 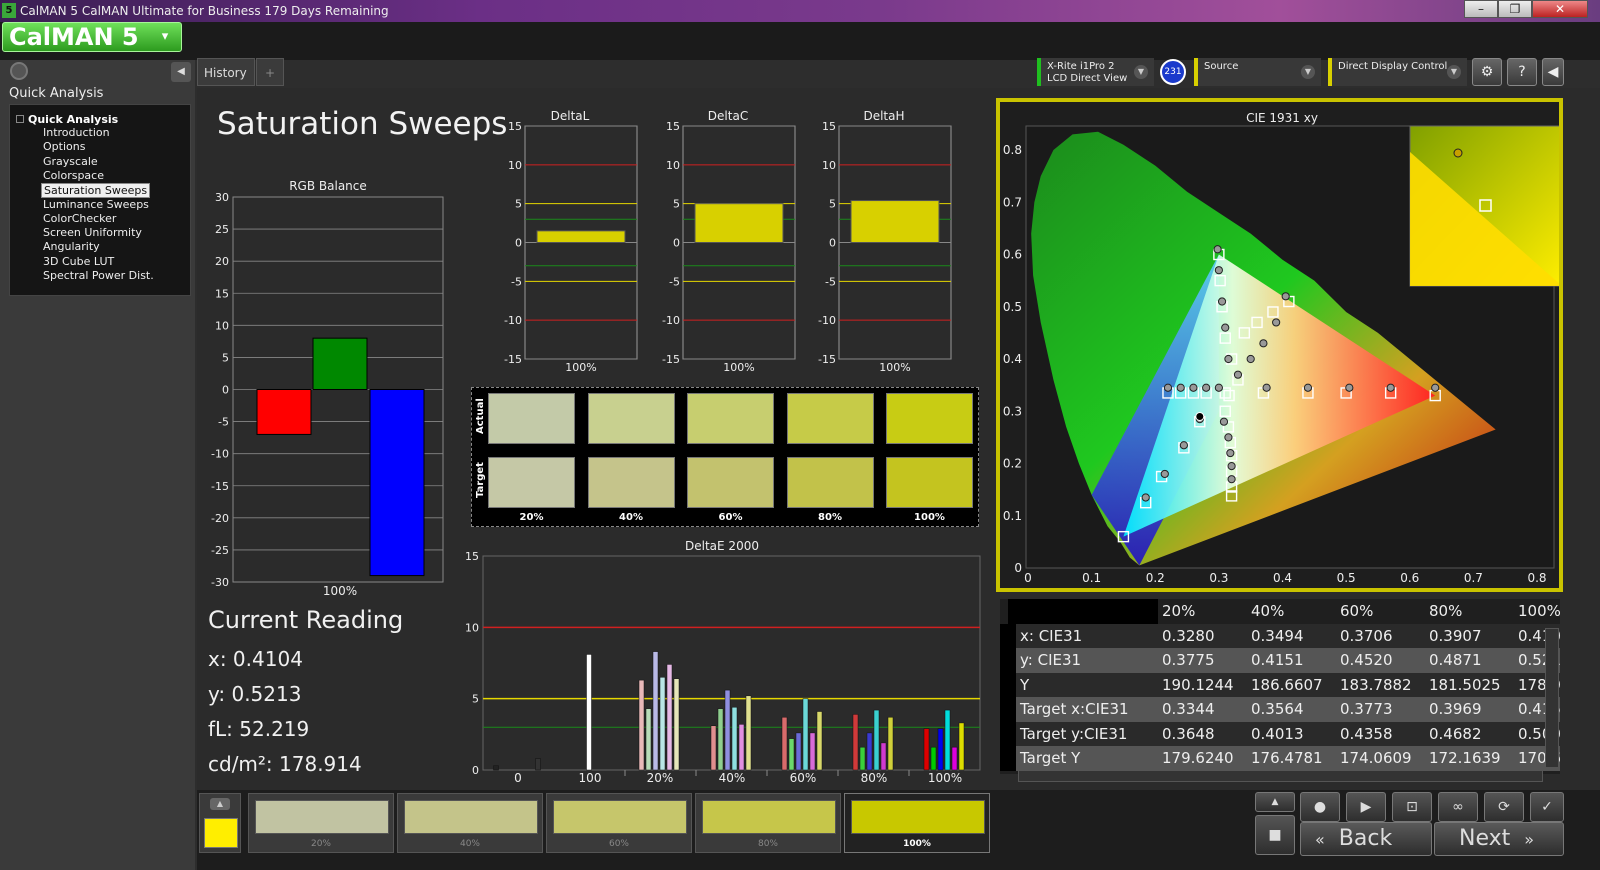 I want to click on deltae-tick-label: 5, so click(x=475, y=699).